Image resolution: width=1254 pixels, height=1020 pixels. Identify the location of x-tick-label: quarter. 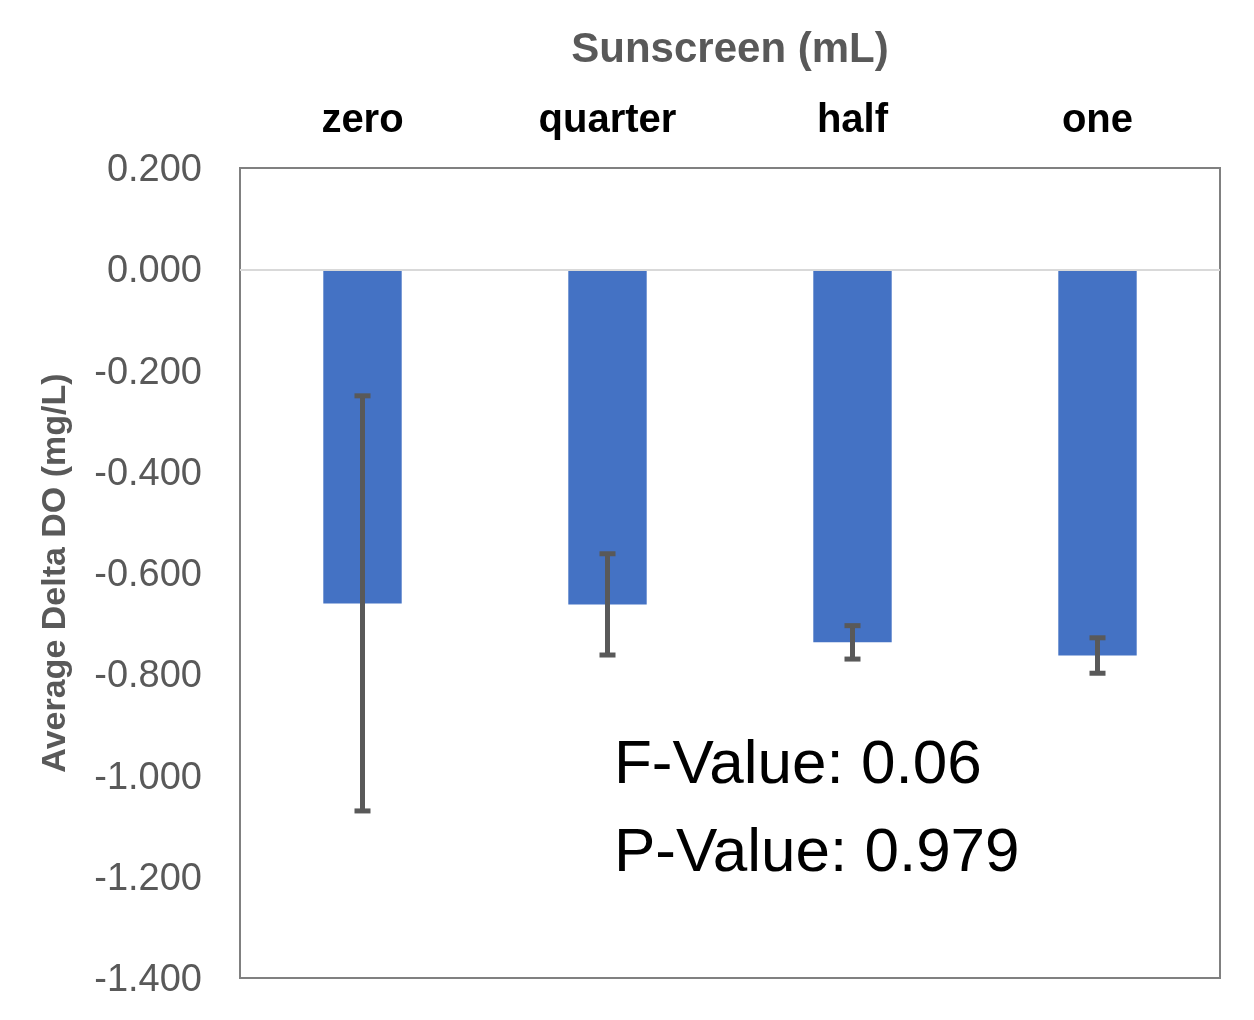
(607, 118).